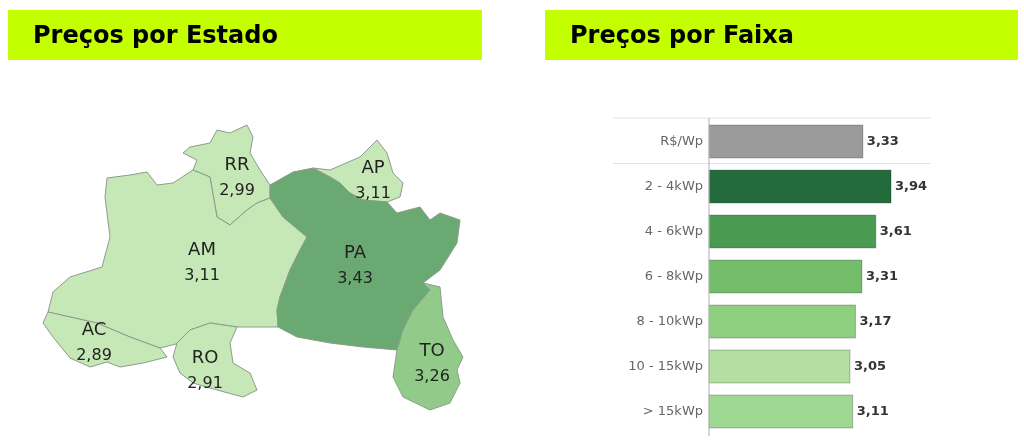  I want to click on data-label: 3,17, so click(875, 320).